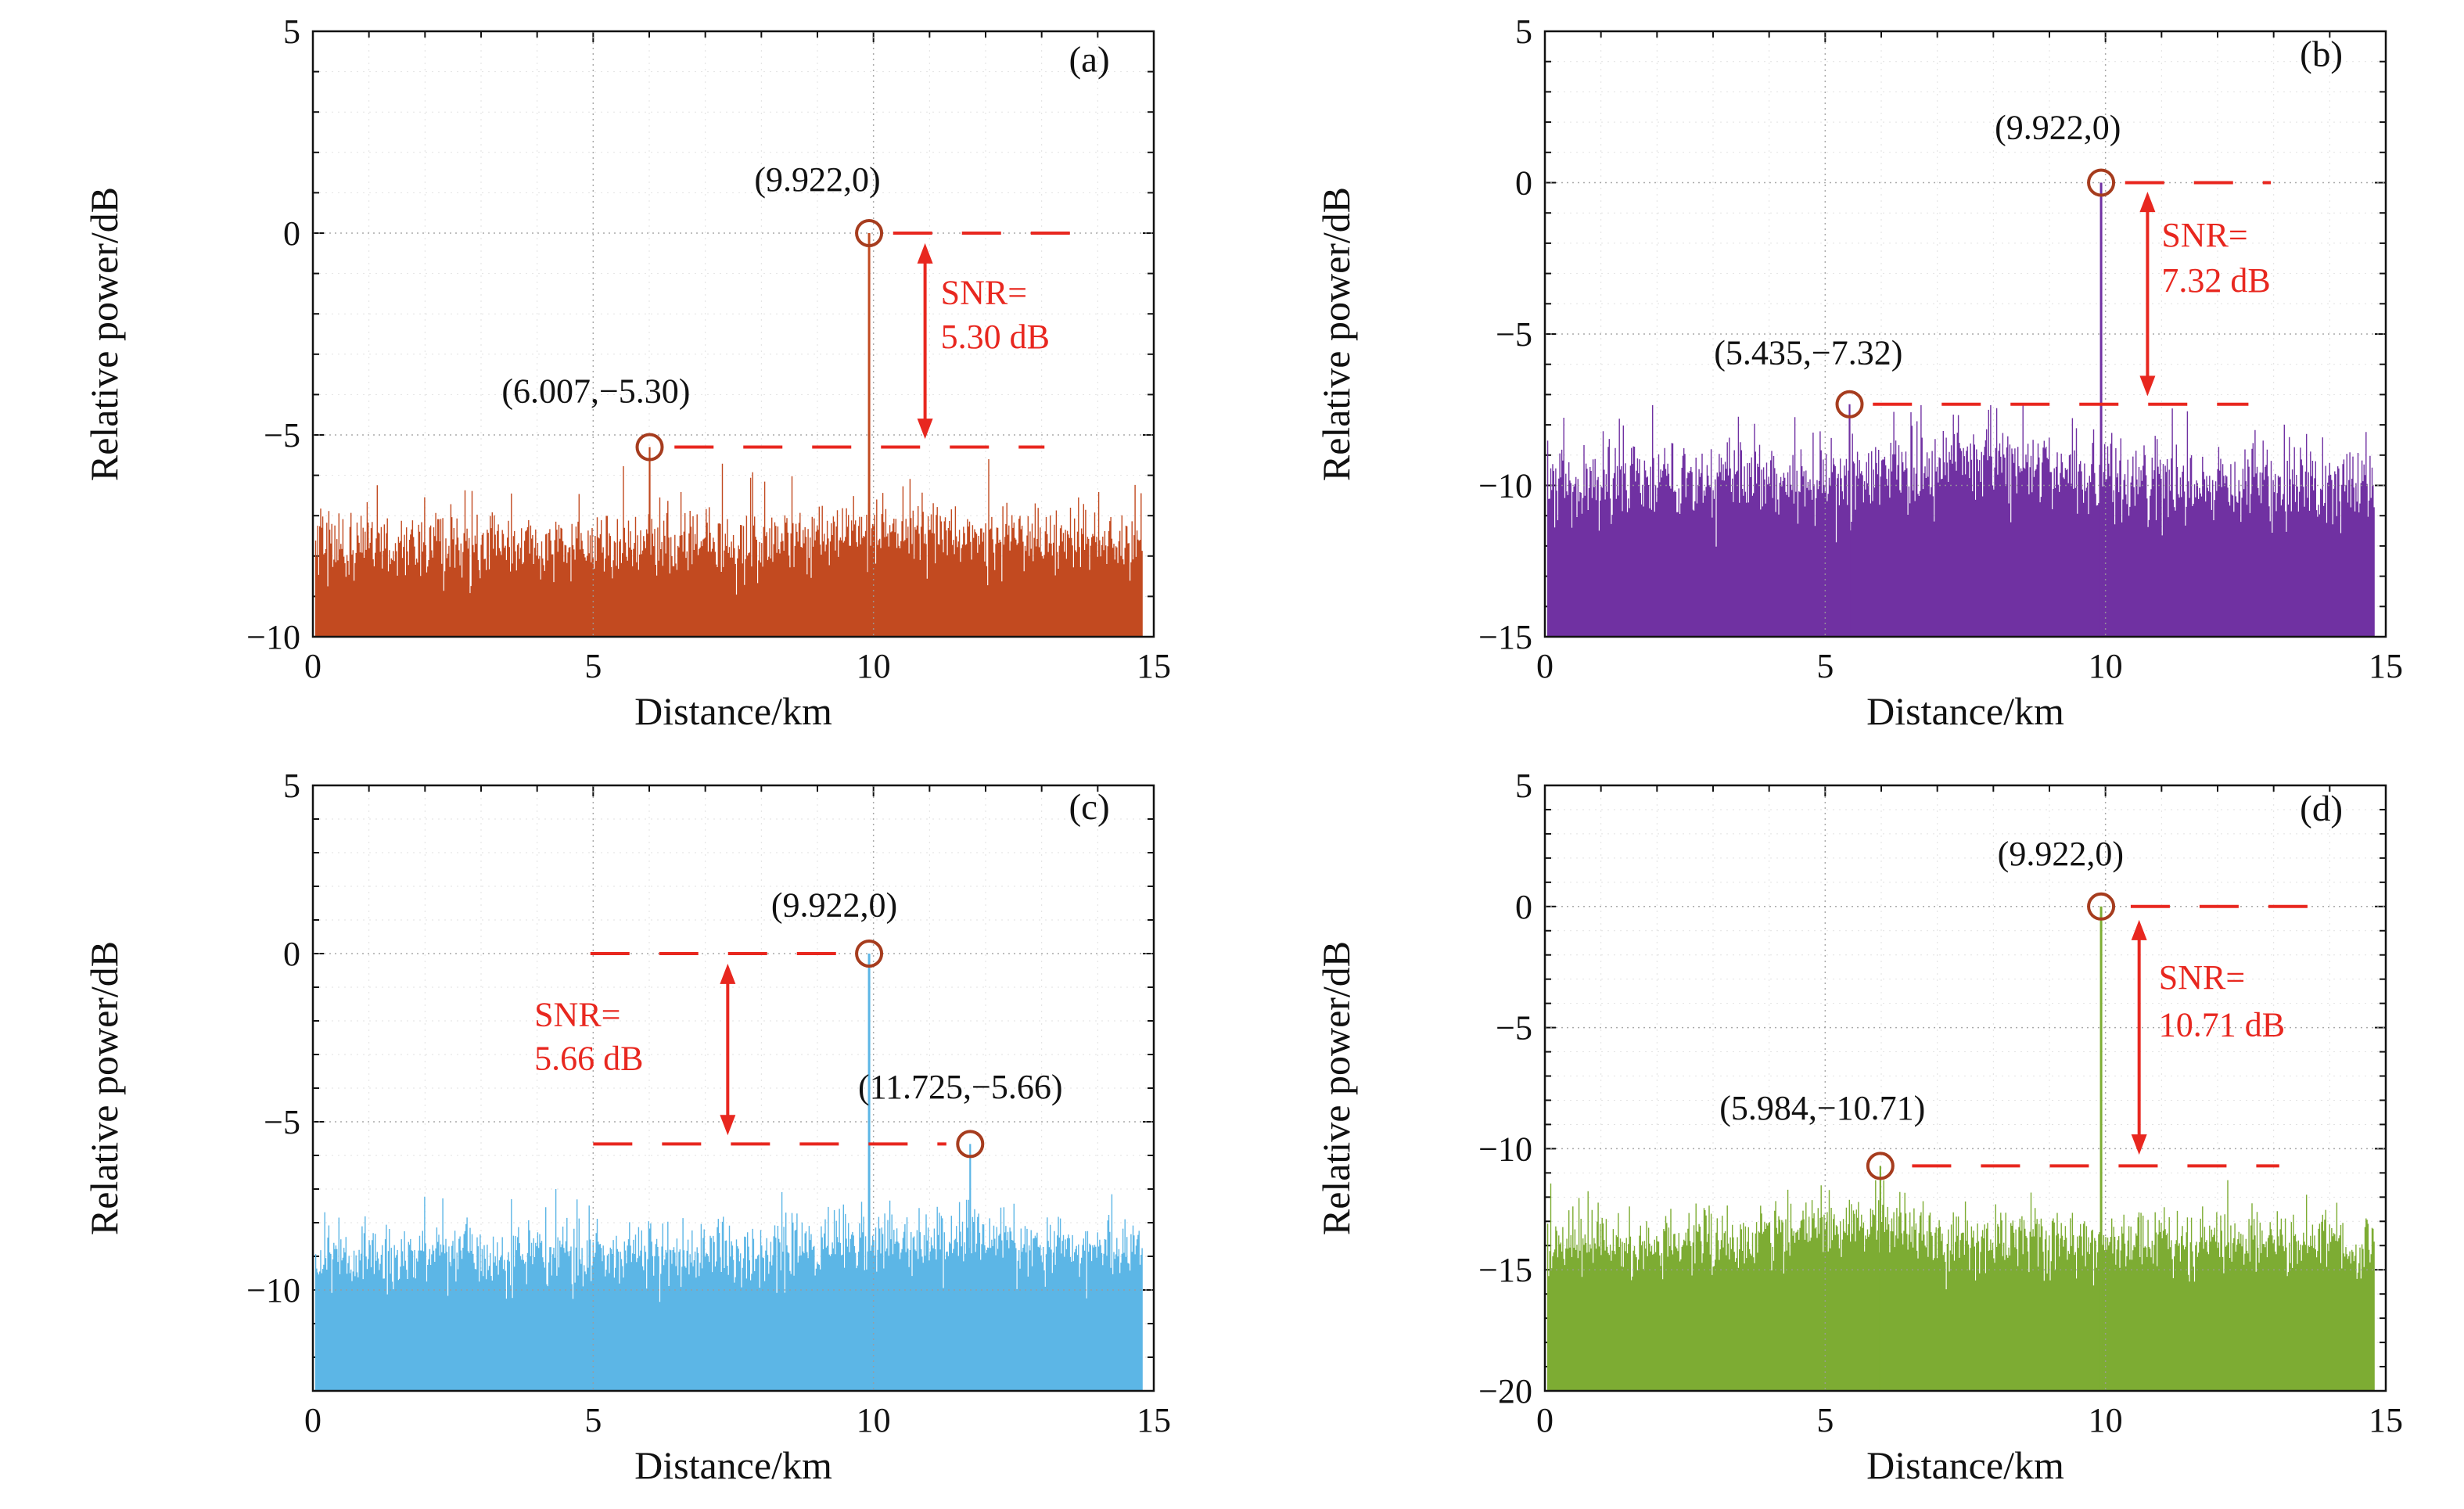  Describe the element at coordinates (1089, 60) in the screenshot. I see `panel-letter: (a)` at that location.